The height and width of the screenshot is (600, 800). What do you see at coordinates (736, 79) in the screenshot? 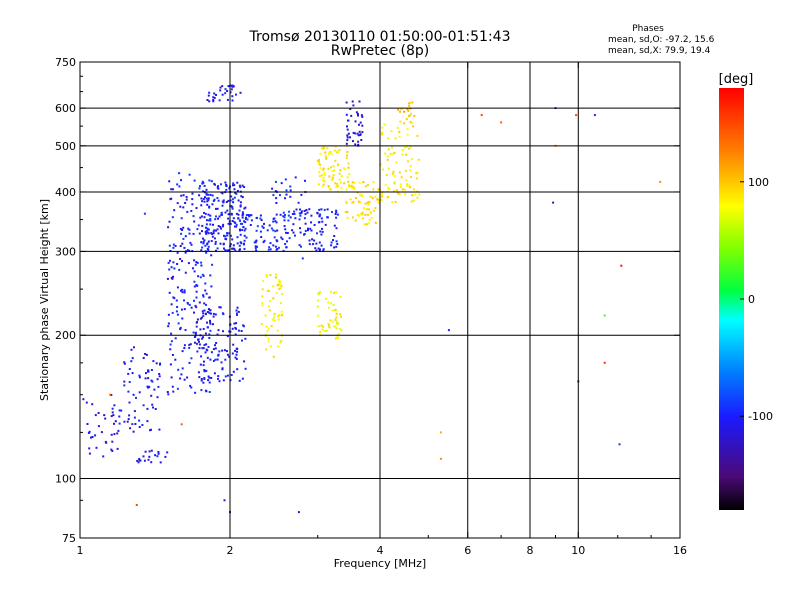
I see `colorbar-unit-label: [deg]` at bounding box center [736, 79].